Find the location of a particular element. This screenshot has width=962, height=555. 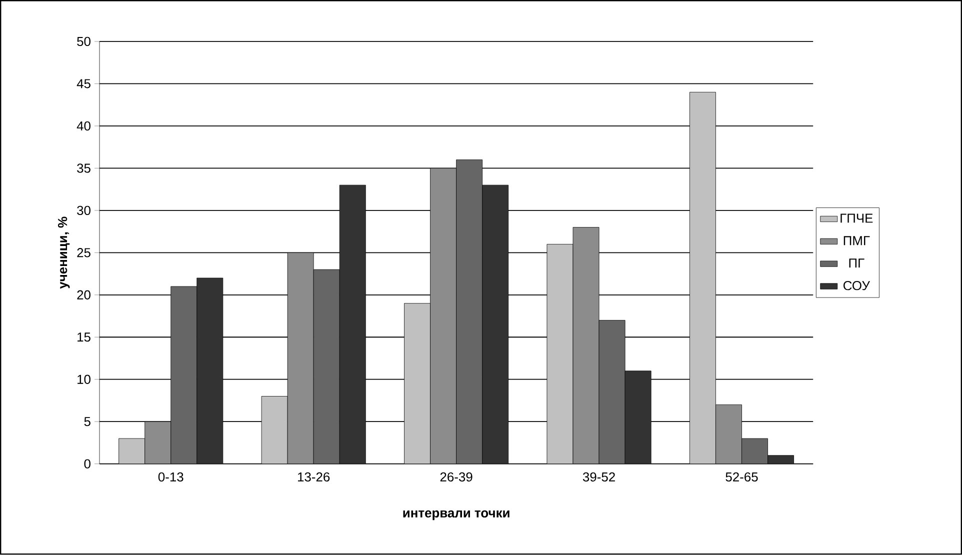

legend-label: ГПЧЕ is located at coordinates (856, 218).